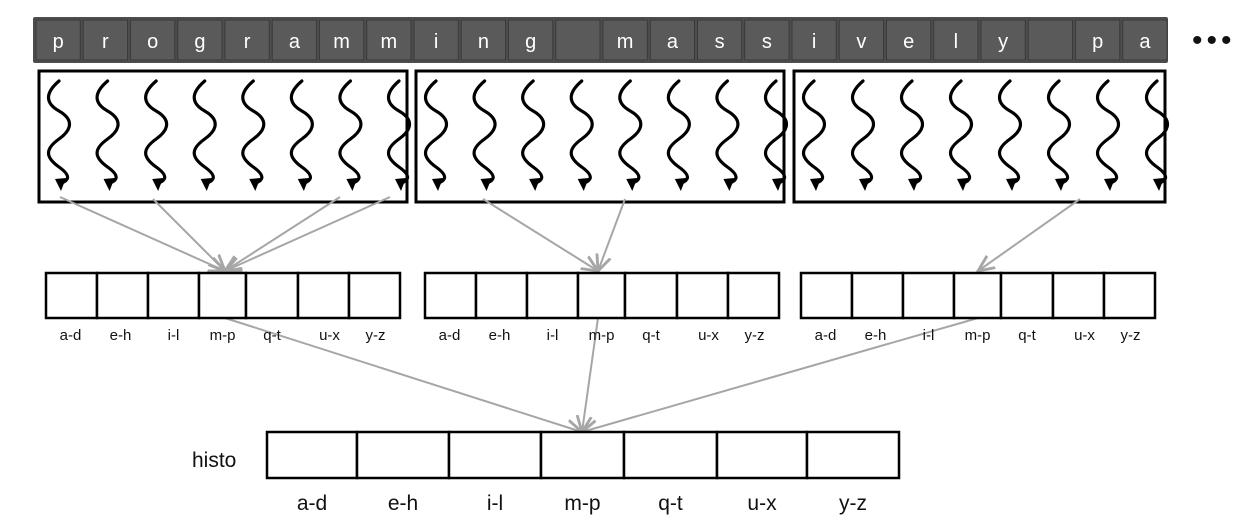  What do you see at coordinates (876, 335) in the screenshot?
I see `bin-label: e-h` at bounding box center [876, 335].